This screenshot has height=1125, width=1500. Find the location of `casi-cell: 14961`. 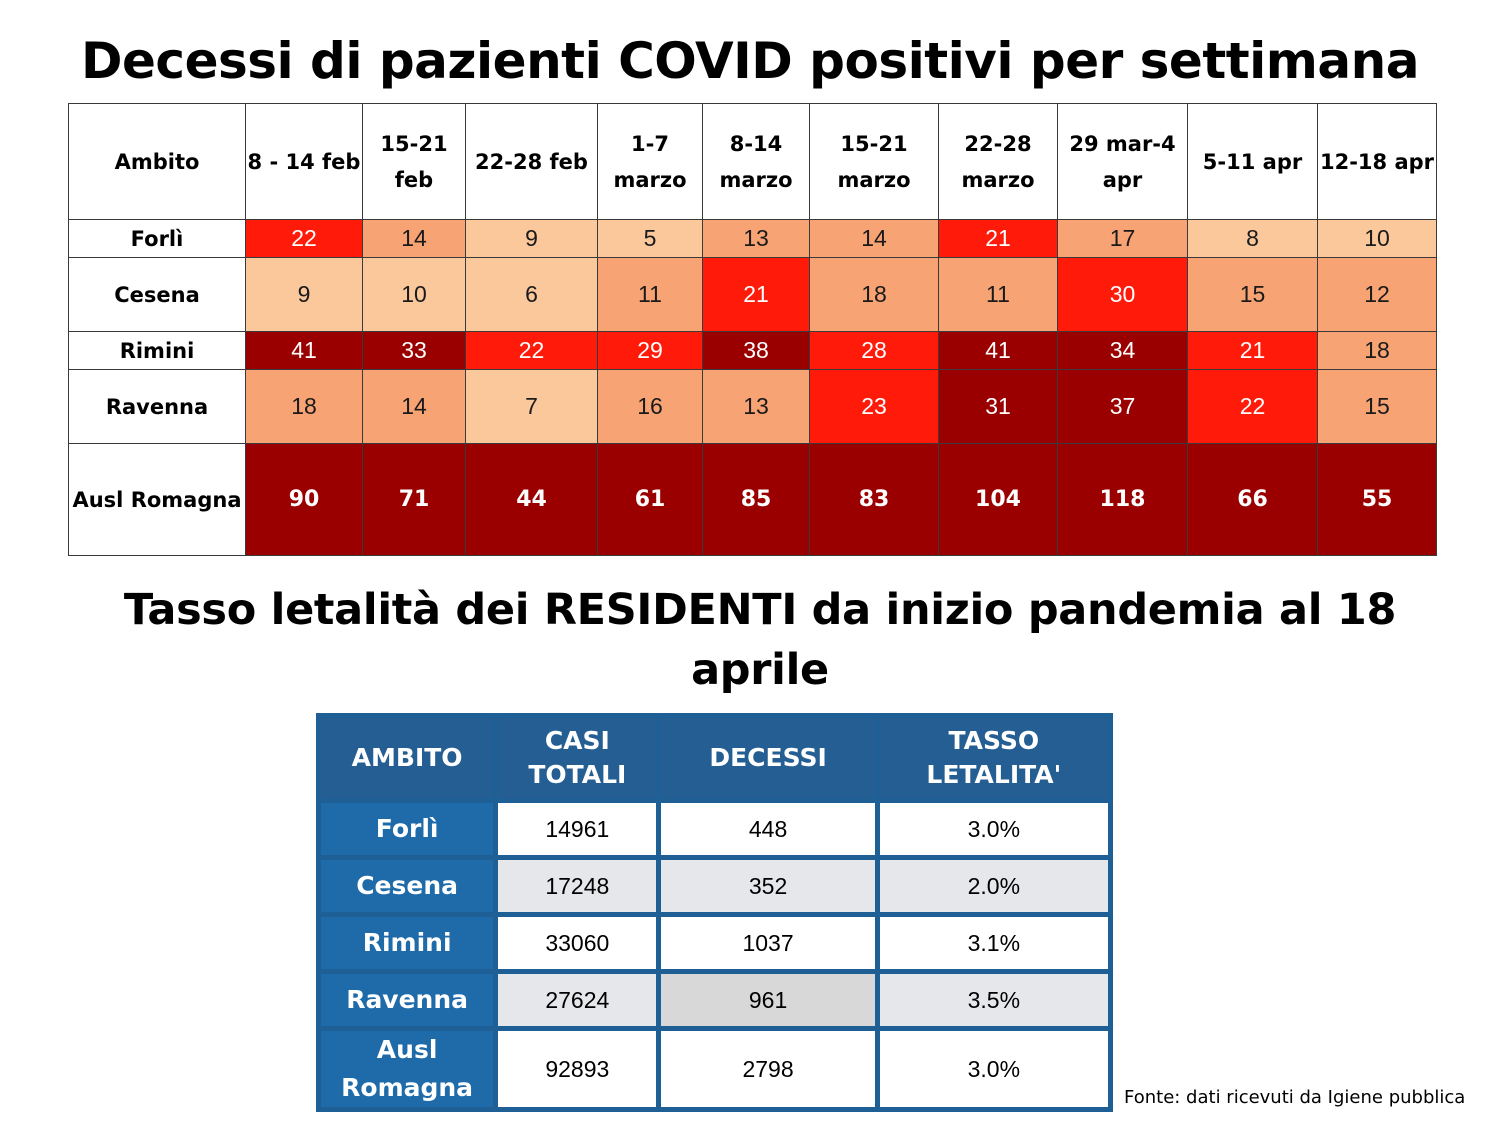

casi-cell: 14961 is located at coordinates (577, 829).